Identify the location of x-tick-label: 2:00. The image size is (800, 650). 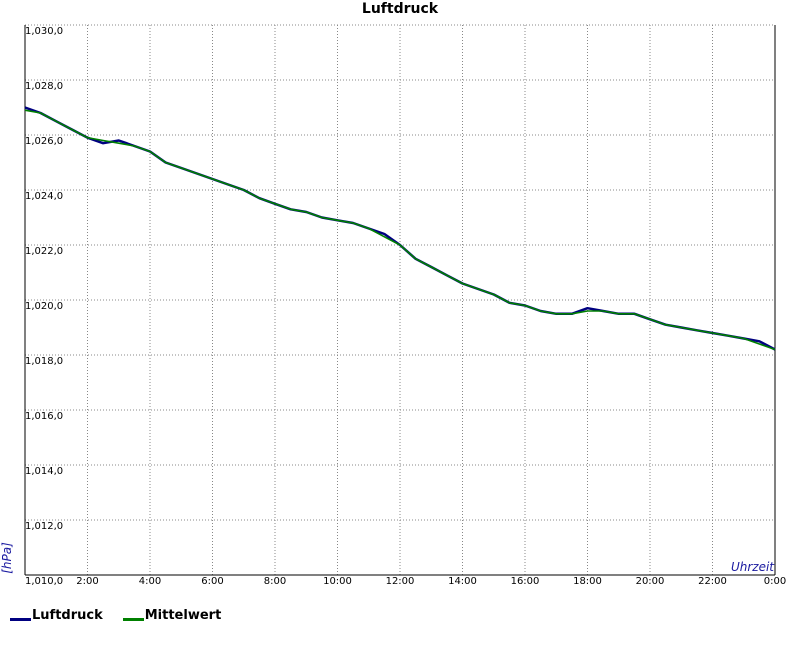
(87, 581).